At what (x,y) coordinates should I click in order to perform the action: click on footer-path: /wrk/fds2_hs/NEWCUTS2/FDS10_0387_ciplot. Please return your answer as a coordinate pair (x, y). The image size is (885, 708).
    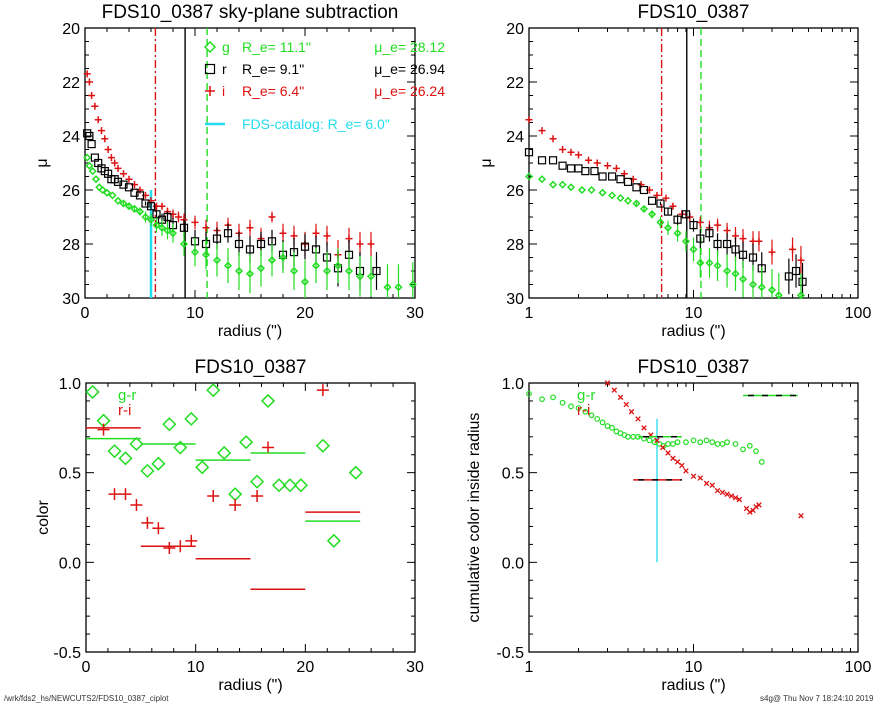
    Looking at the image, I should click on (86, 698).